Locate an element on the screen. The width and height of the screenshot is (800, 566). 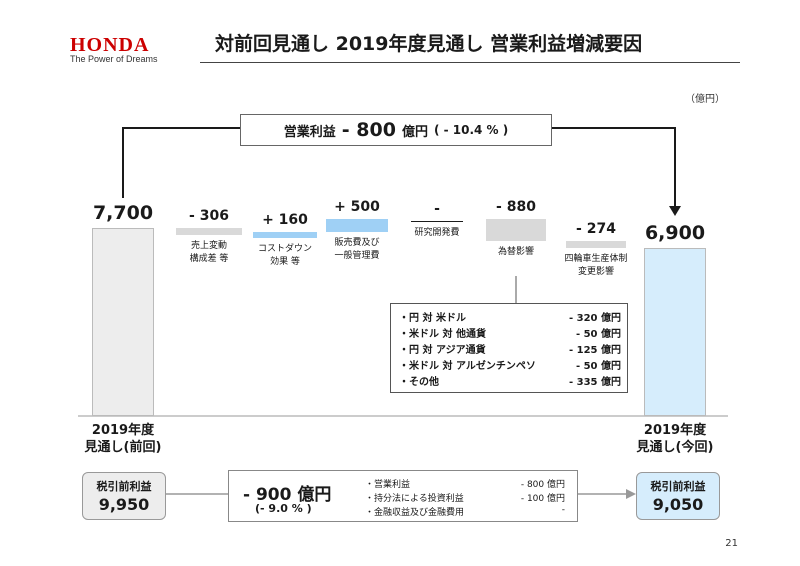
bar-label: 2019年度 見通し(今回) is located at coordinates (675, 439).